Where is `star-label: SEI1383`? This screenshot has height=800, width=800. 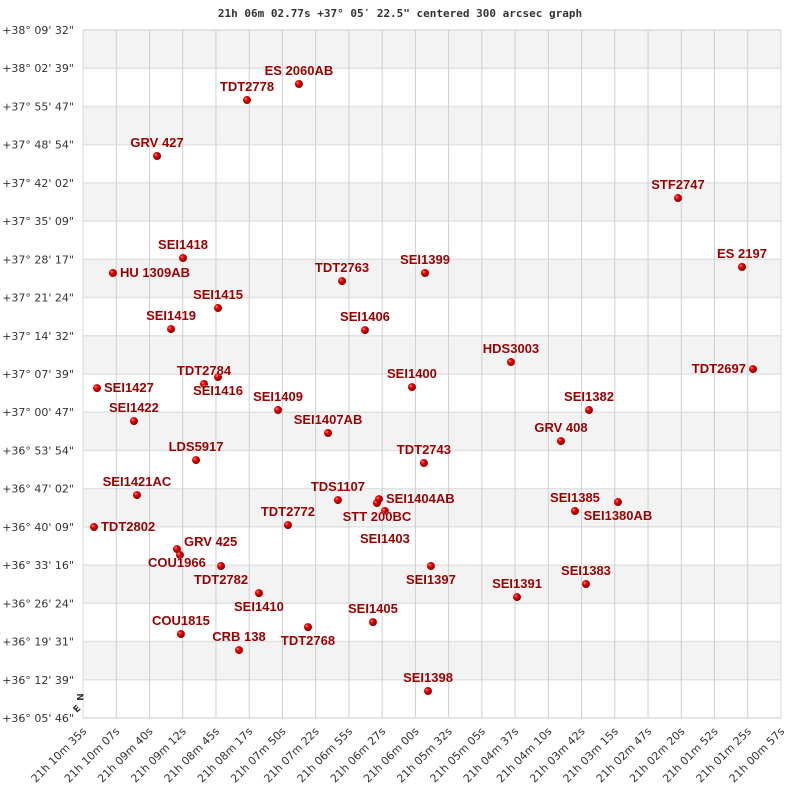 star-label: SEI1383 is located at coordinates (586, 570).